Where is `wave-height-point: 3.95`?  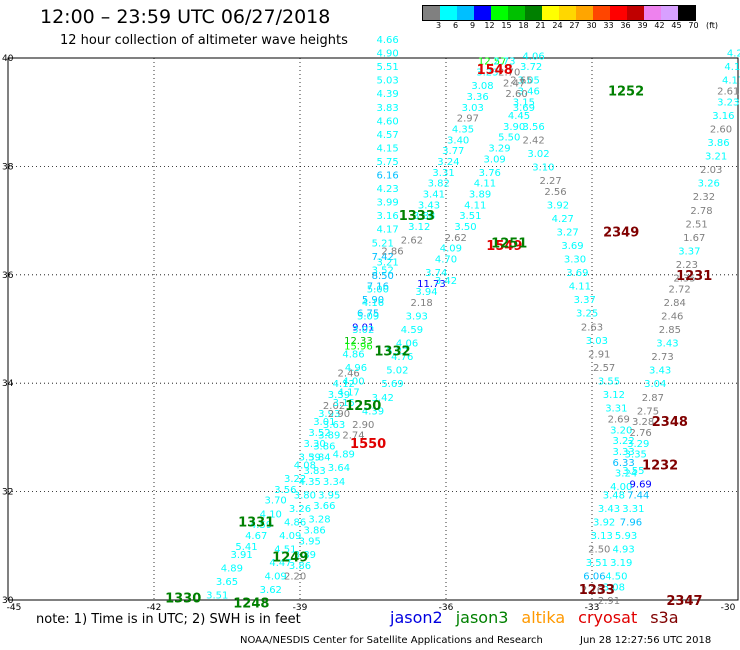 wave-height-point: 3.95 is located at coordinates (310, 541).